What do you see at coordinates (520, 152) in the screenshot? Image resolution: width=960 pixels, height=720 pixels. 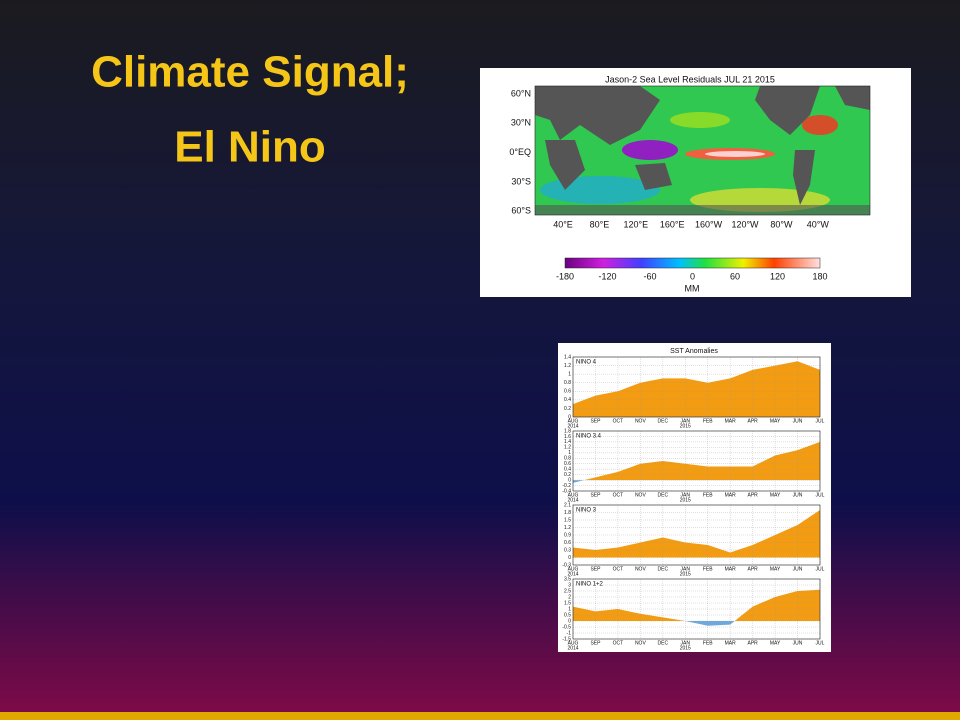 I see `lat-label: 0°EQ` at bounding box center [520, 152].